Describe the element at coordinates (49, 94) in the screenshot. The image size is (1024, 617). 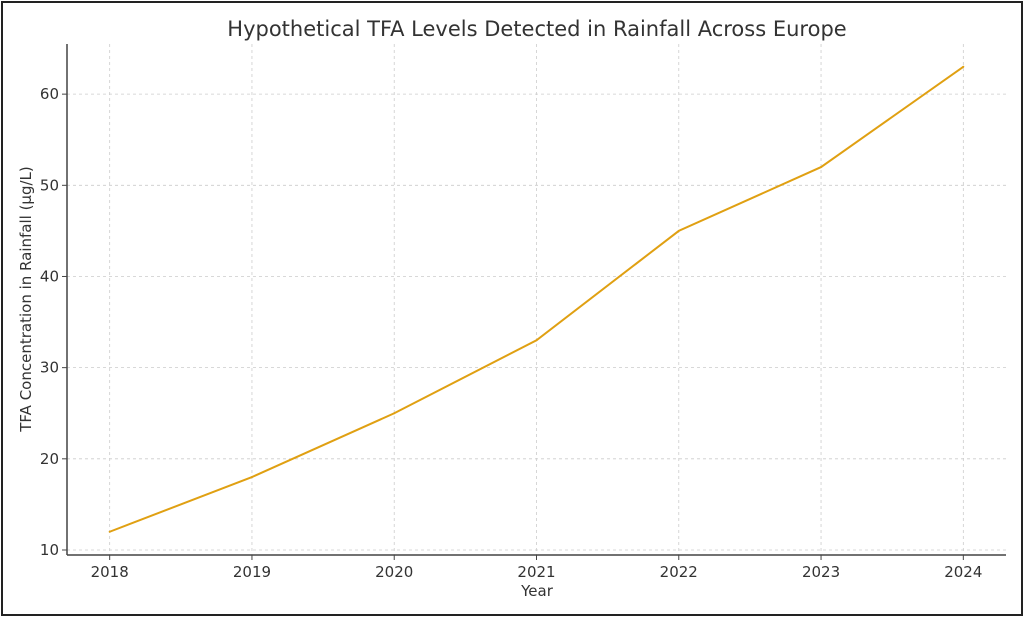
I see `y-tick-label: 60` at that location.